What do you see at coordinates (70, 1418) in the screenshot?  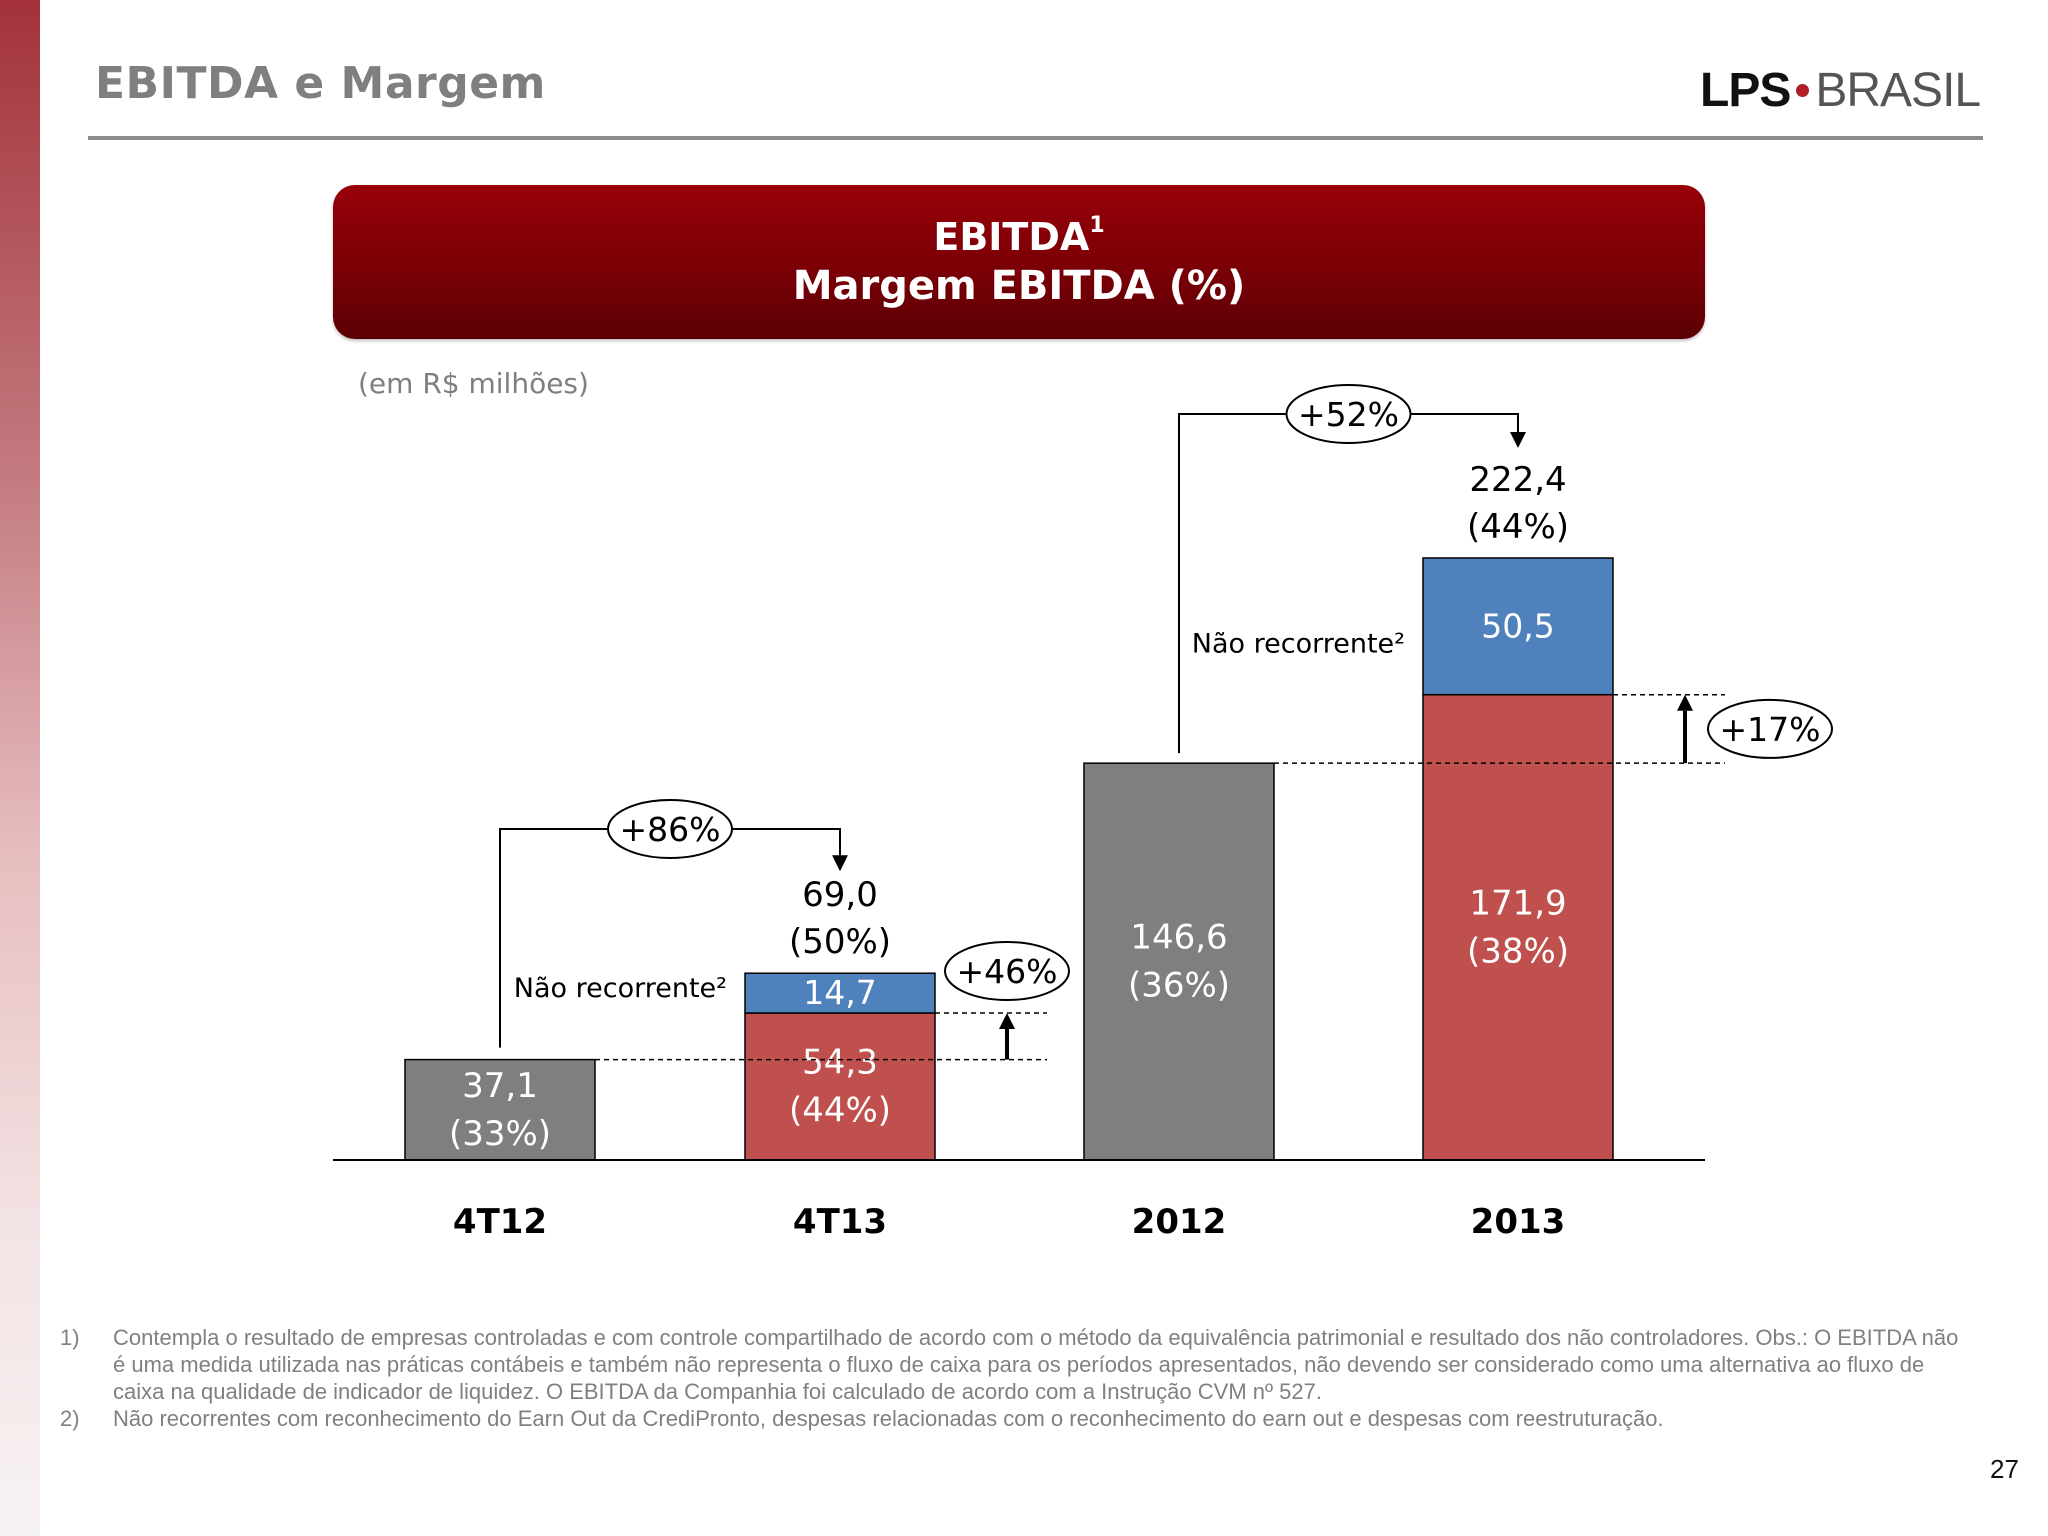 I see `footnote-number: 2)` at bounding box center [70, 1418].